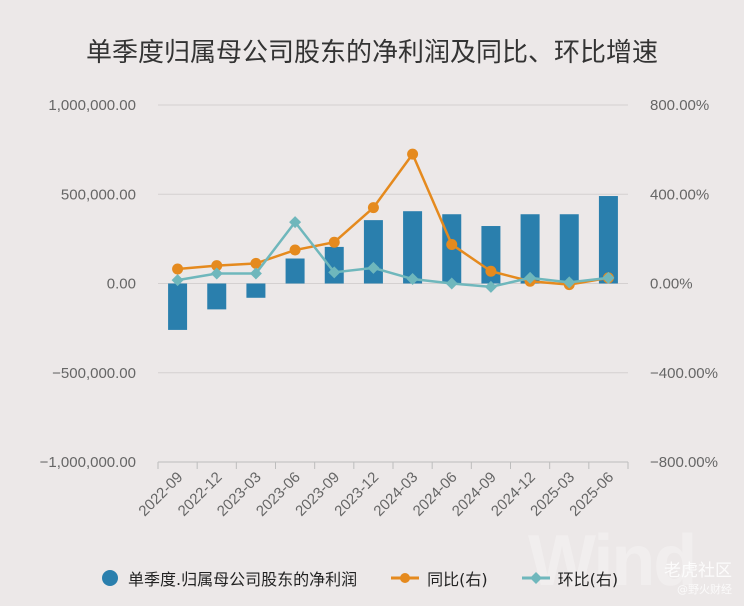  I want to click on y-right-tick-label: 400.00%, so click(679, 194).